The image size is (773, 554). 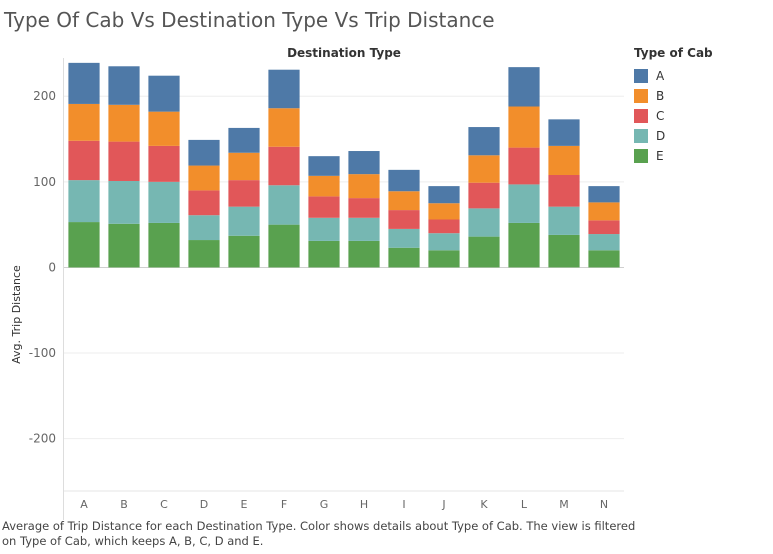 I want to click on bar-segment-l-a, so click(x=524, y=87).